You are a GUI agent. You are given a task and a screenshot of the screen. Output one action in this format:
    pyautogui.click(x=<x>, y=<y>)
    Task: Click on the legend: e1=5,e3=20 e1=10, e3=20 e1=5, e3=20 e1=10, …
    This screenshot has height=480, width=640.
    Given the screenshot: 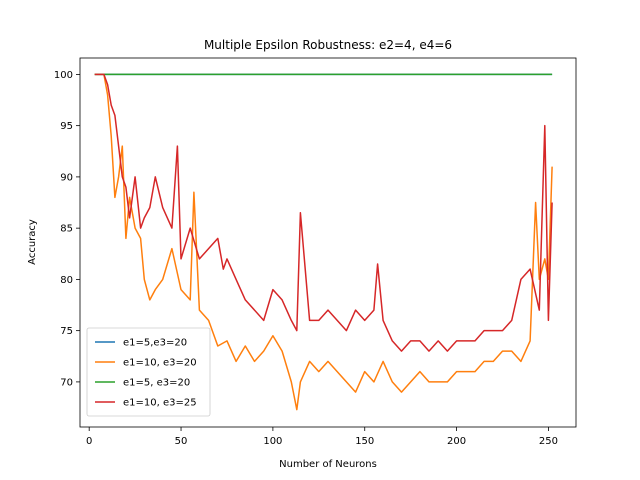 What is the action you would take?
    pyautogui.click(x=148, y=372)
    